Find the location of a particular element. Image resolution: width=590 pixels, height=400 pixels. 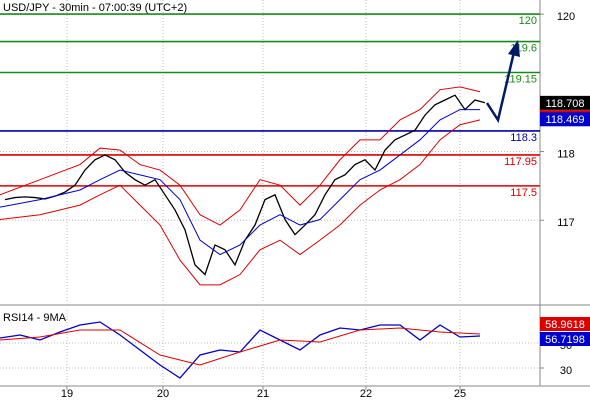

x-tick-label: 21 is located at coordinates (263, 394).